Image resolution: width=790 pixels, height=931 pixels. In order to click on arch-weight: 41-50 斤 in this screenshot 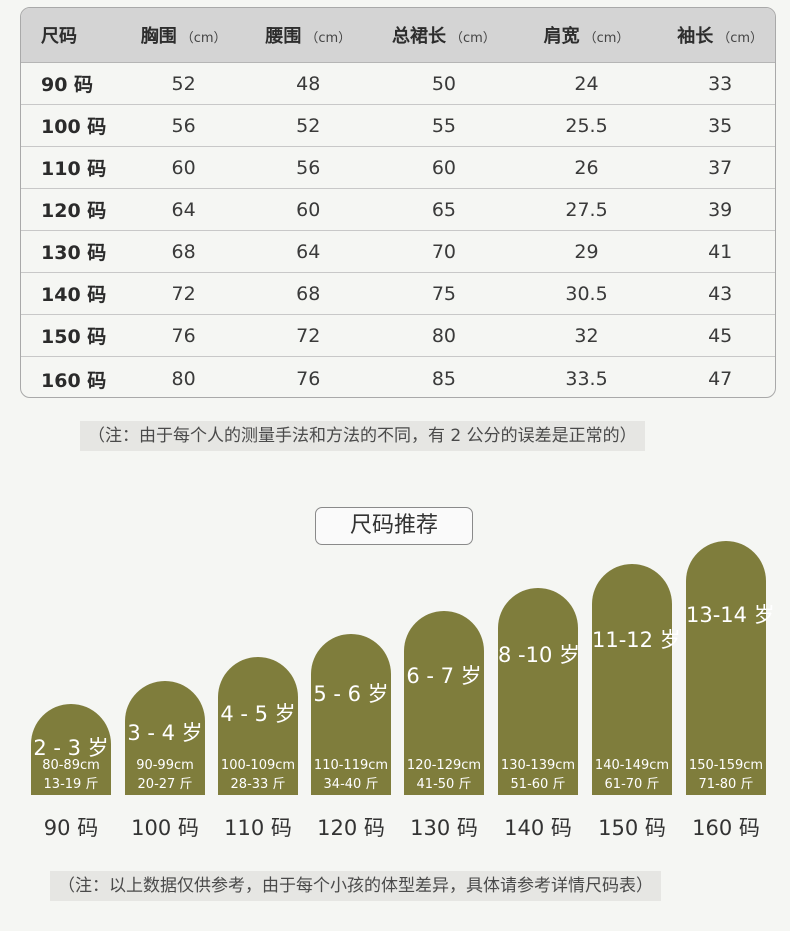, I will do `click(444, 784)`.